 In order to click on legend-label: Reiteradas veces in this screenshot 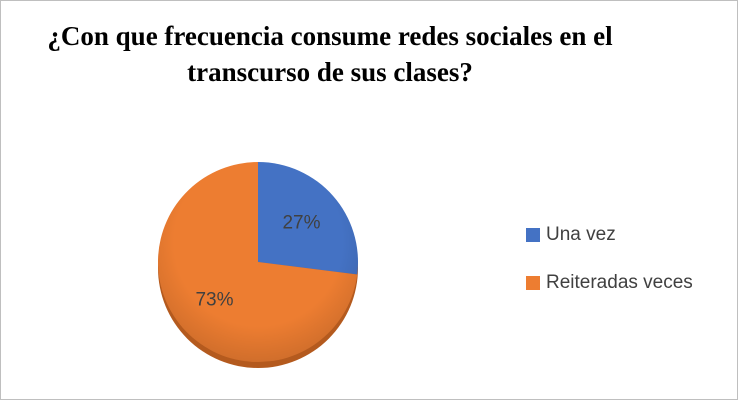, I will do `click(619, 282)`.